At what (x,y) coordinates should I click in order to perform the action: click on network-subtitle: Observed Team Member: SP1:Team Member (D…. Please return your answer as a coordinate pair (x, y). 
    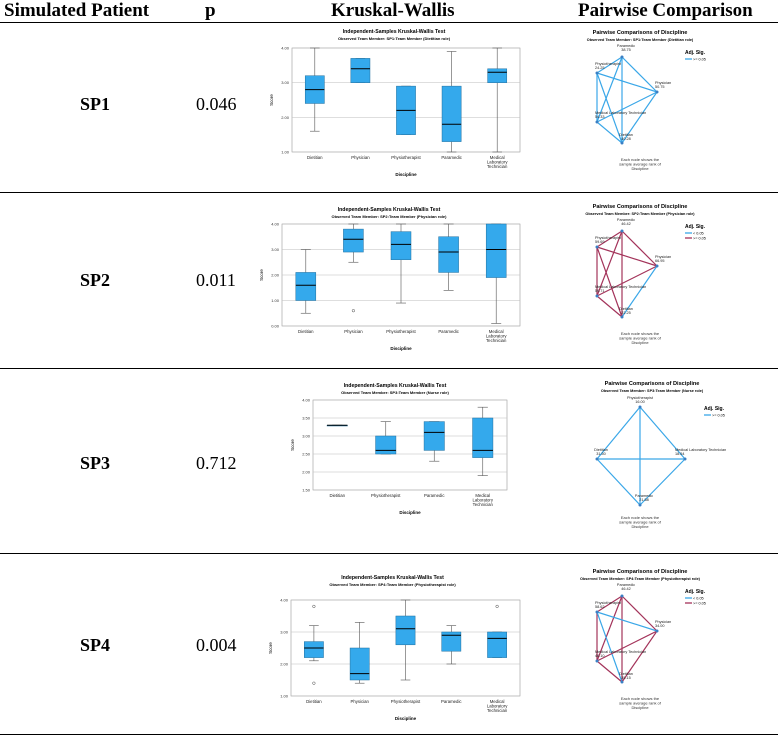
    Looking at the image, I should click on (640, 40).